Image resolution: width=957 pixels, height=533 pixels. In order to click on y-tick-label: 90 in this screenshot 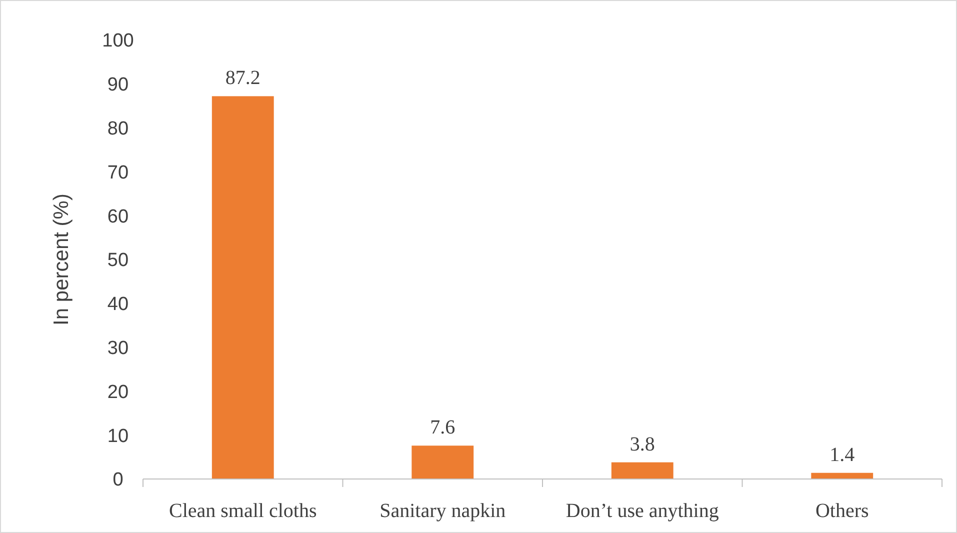, I will do `click(118, 85)`.